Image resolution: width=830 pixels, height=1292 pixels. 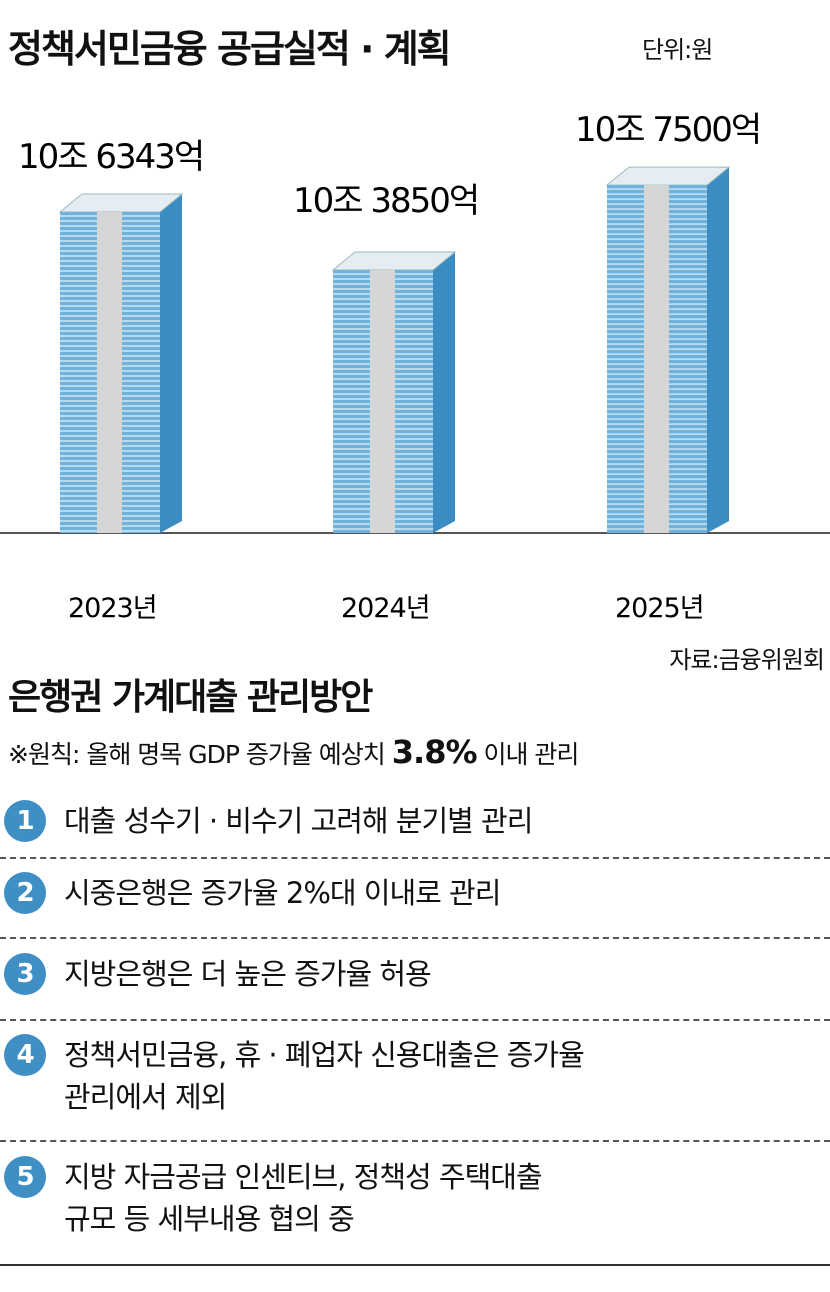 What do you see at coordinates (190, 697) in the screenshot?
I see `section-title: 은행권 가계대출 관리방안` at bounding box center [190, 697].